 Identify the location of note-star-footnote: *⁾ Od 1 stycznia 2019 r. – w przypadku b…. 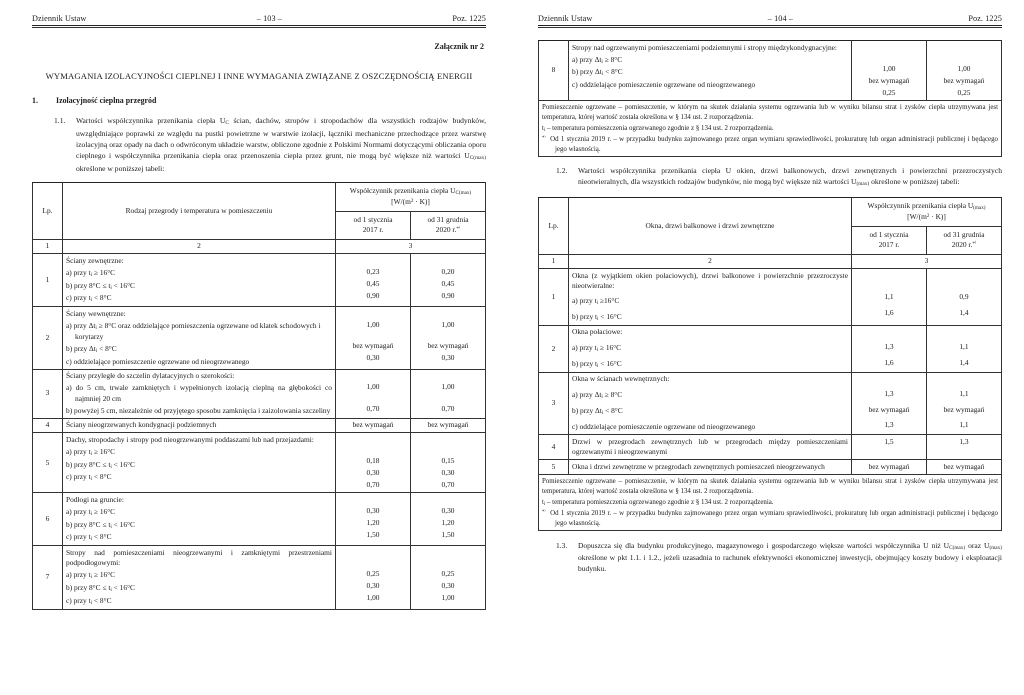
(770, 518).